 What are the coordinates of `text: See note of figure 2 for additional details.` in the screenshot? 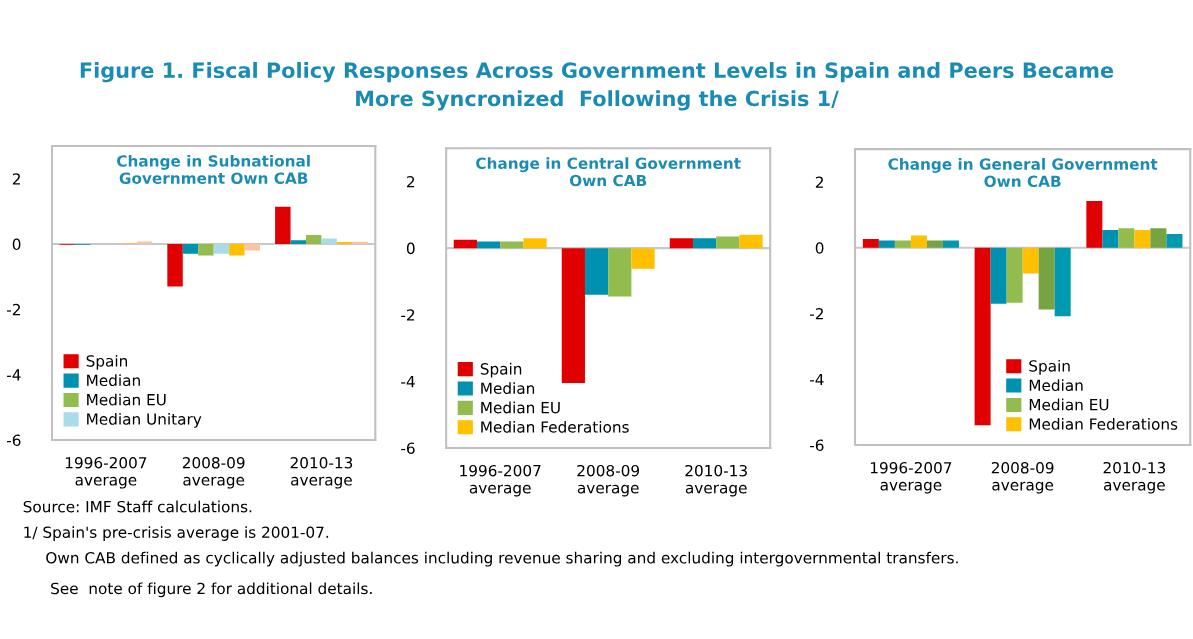 It's located at (211, 590).